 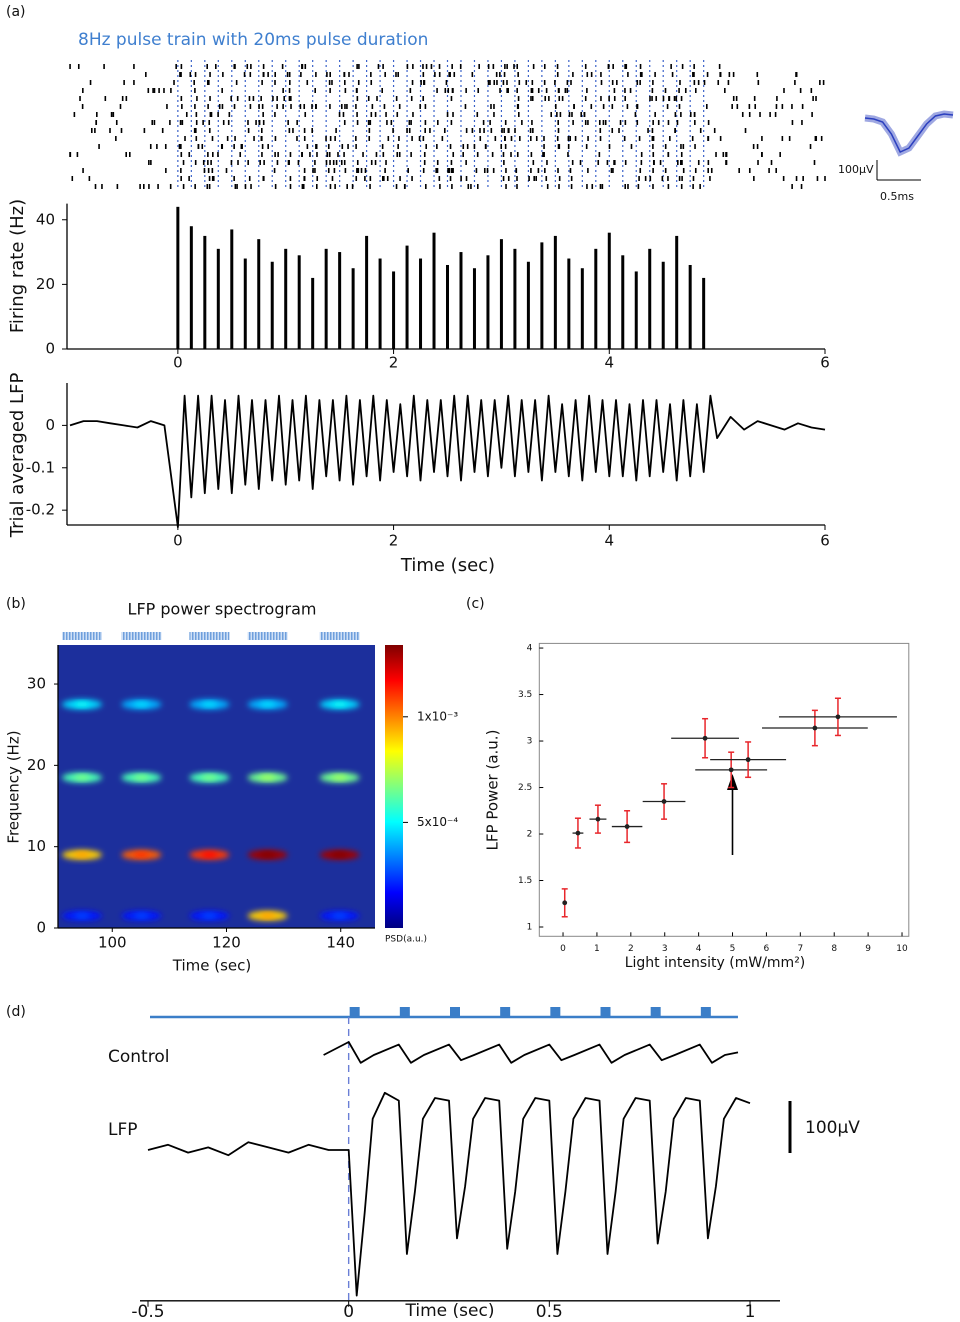 I want to click on x-tick-label: 8, so click(x=834, y=949).